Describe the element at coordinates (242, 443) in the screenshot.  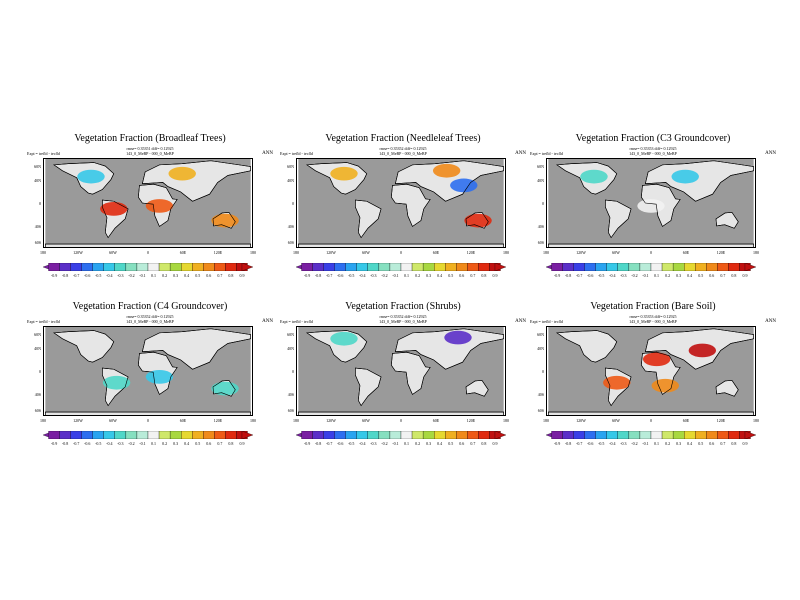
I see `colorbar-tick-label: 0.9` at that location.